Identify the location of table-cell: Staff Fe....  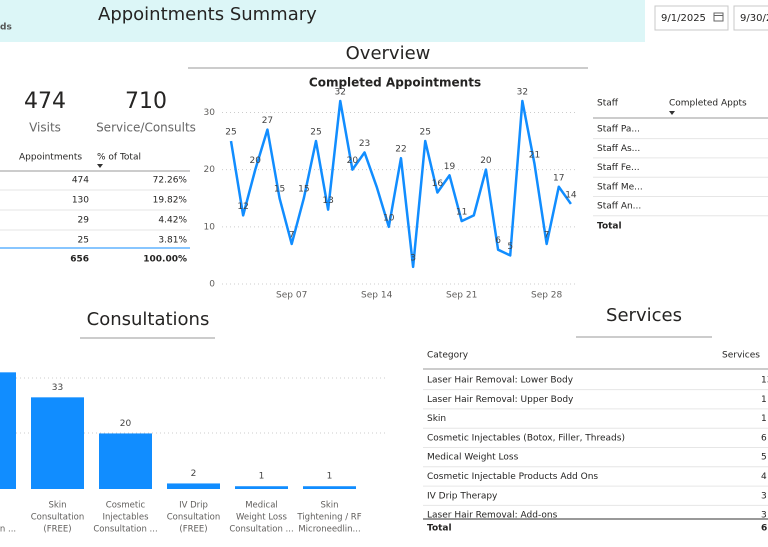
(618, 168).